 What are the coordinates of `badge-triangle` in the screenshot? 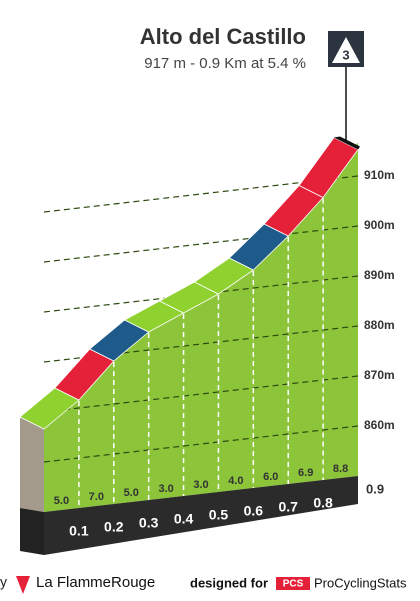 It's located at (346, 50).